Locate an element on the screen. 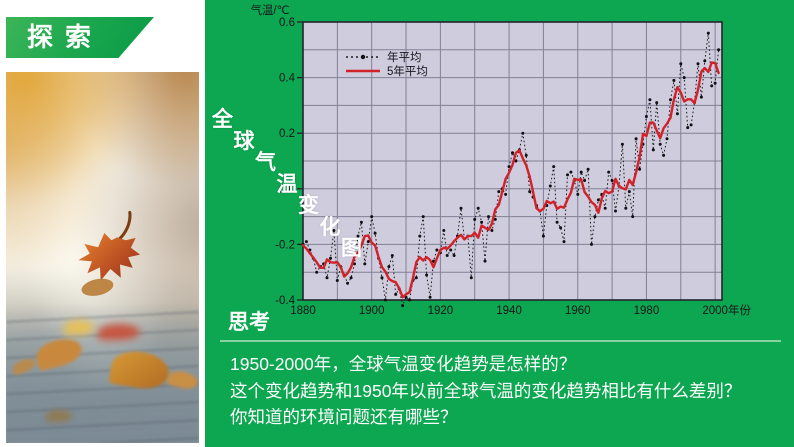 The height and width of the screenshot is (447, 794). x-axis-title: 年份 is located at coordinates (739, 310).